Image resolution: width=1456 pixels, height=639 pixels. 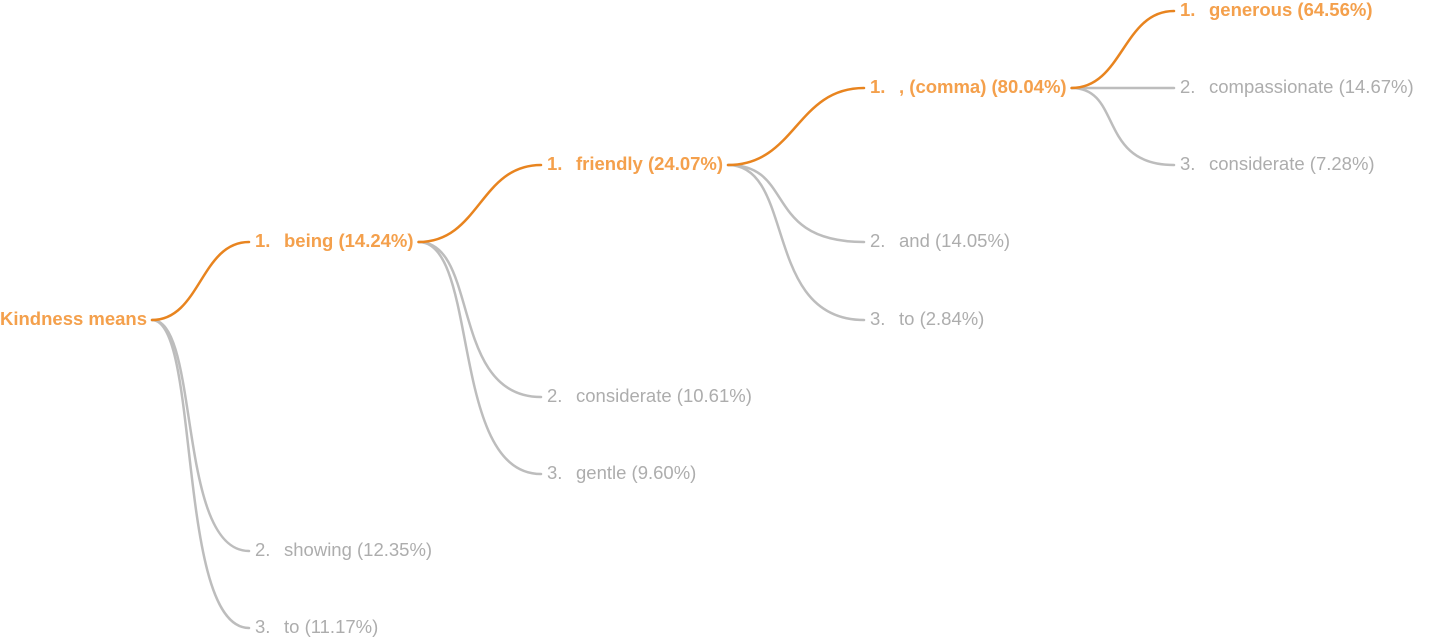 I want to click on node-label: showing (12.35%), so click(x=358, y=549).